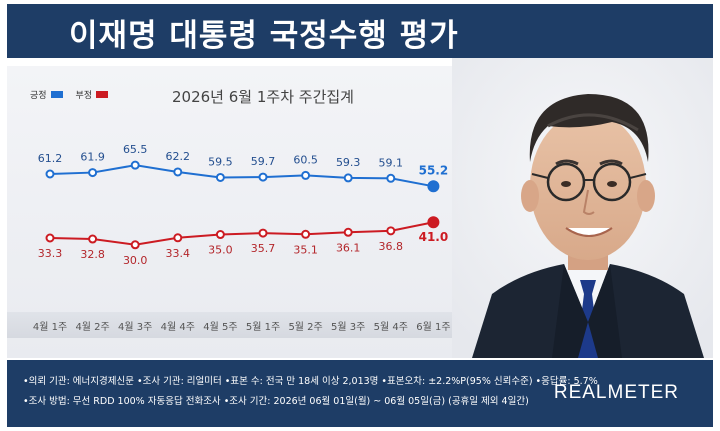  Describe the element at coordinates (38, 96) in the screenshot. I see `legend-label-positive: 긍정` at that location.